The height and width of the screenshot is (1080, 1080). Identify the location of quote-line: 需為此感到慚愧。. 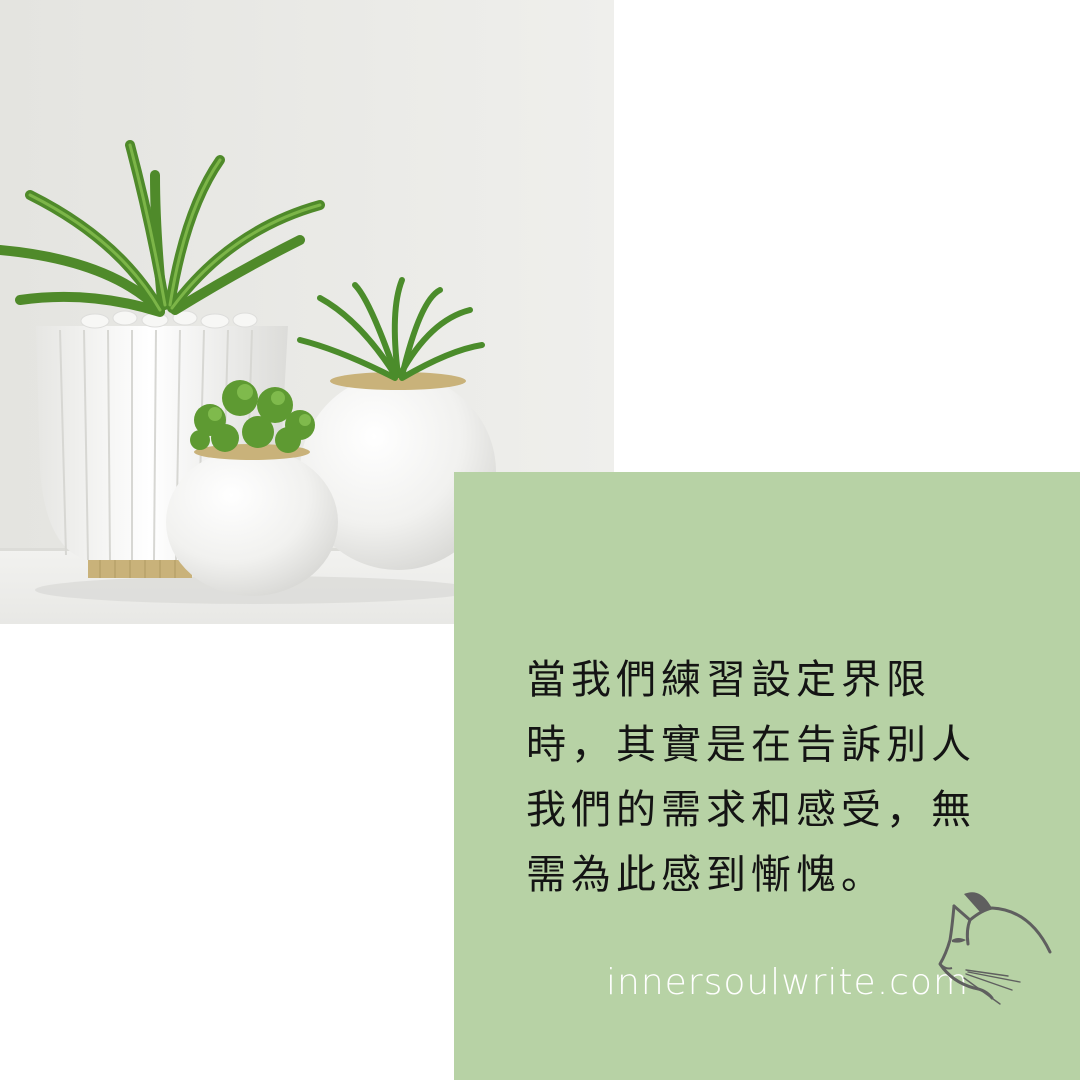
(706, 875).